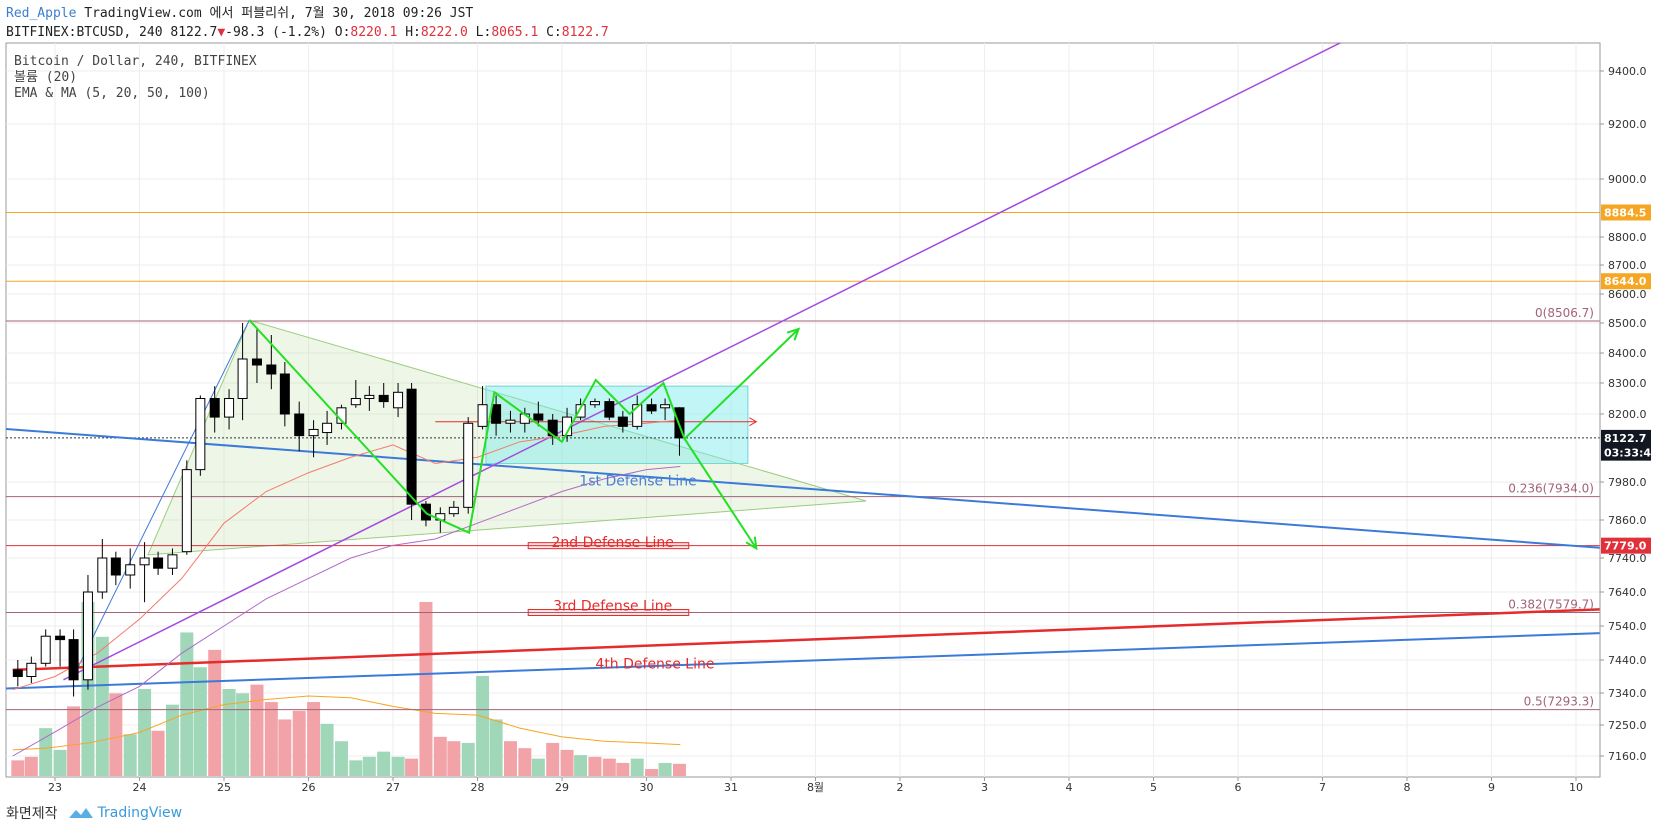 The height and width of the screenshot is (833, 1653). Describe the element at coordinates (1627, 482) in the screenshot. I see `y-tick-label: 7980.0` at that location.